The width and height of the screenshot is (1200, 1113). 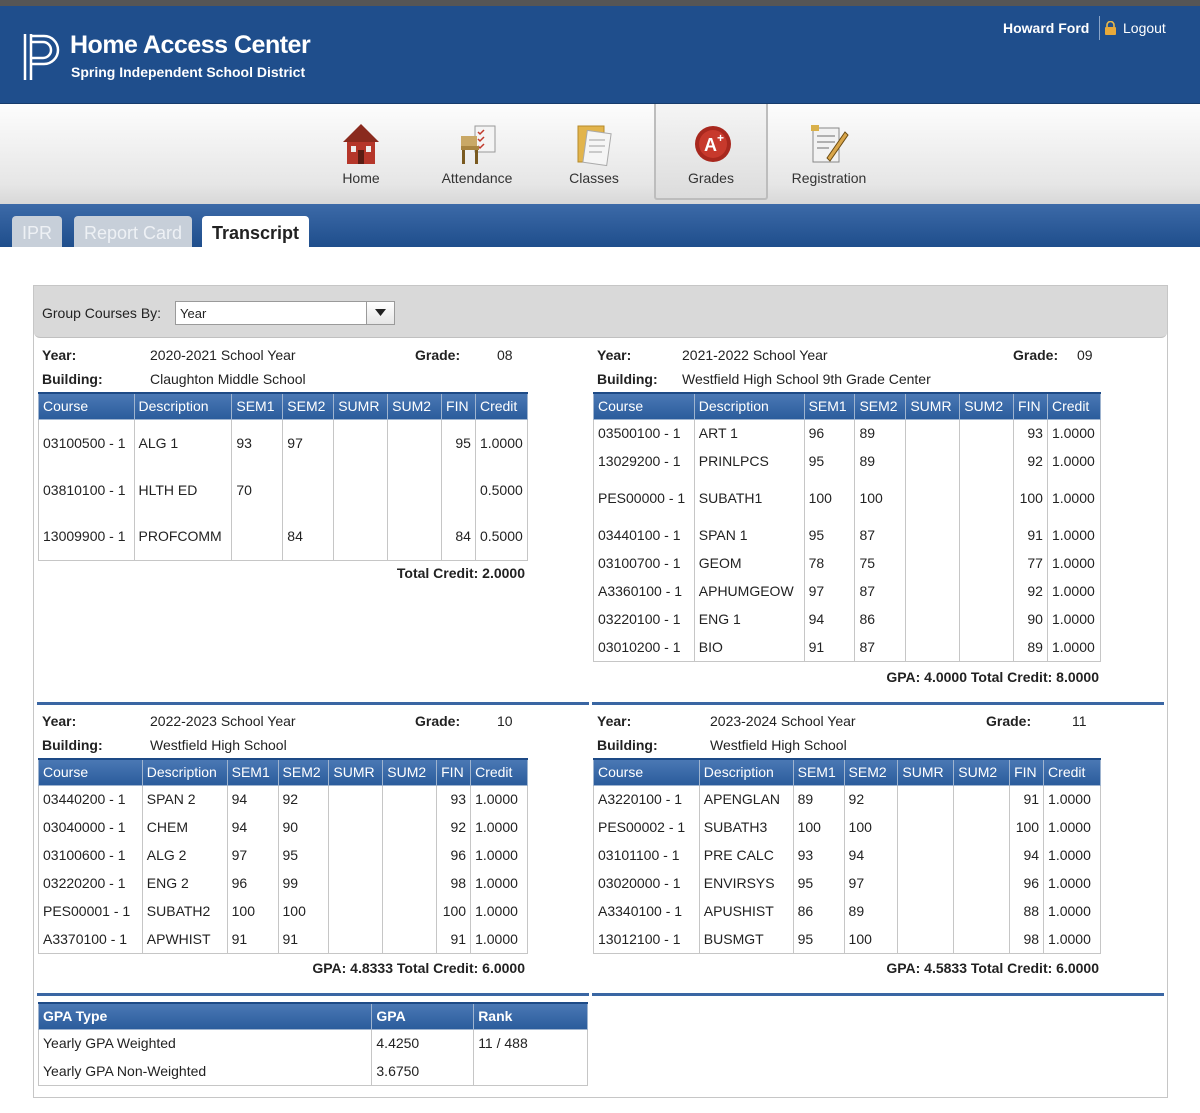 I want to click on cell-fin: 84, so click(x=458, y=537).